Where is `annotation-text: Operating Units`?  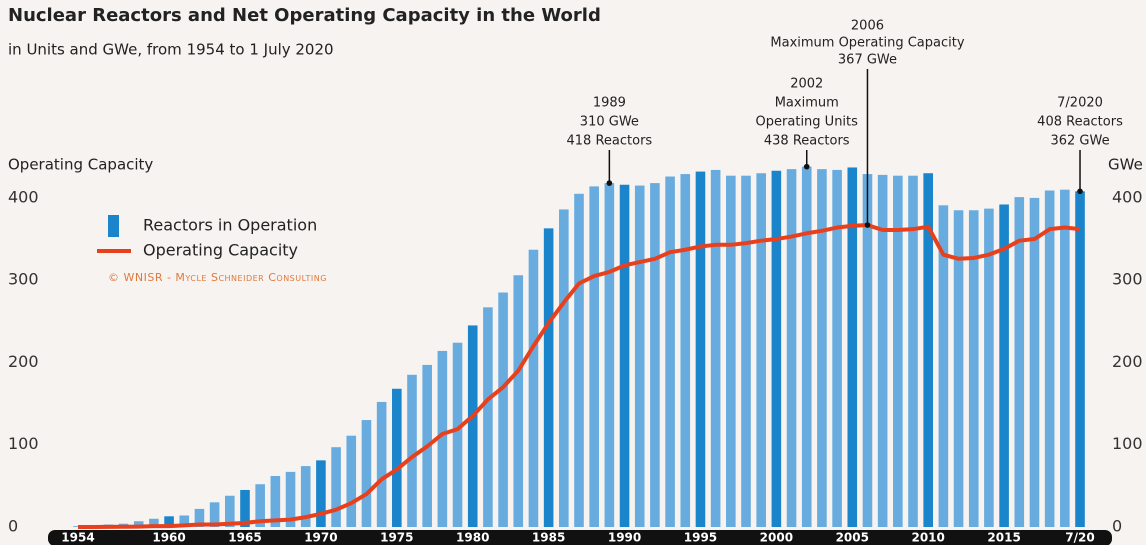 annotation-text: Operating Units is located at coordinates (807, 122).